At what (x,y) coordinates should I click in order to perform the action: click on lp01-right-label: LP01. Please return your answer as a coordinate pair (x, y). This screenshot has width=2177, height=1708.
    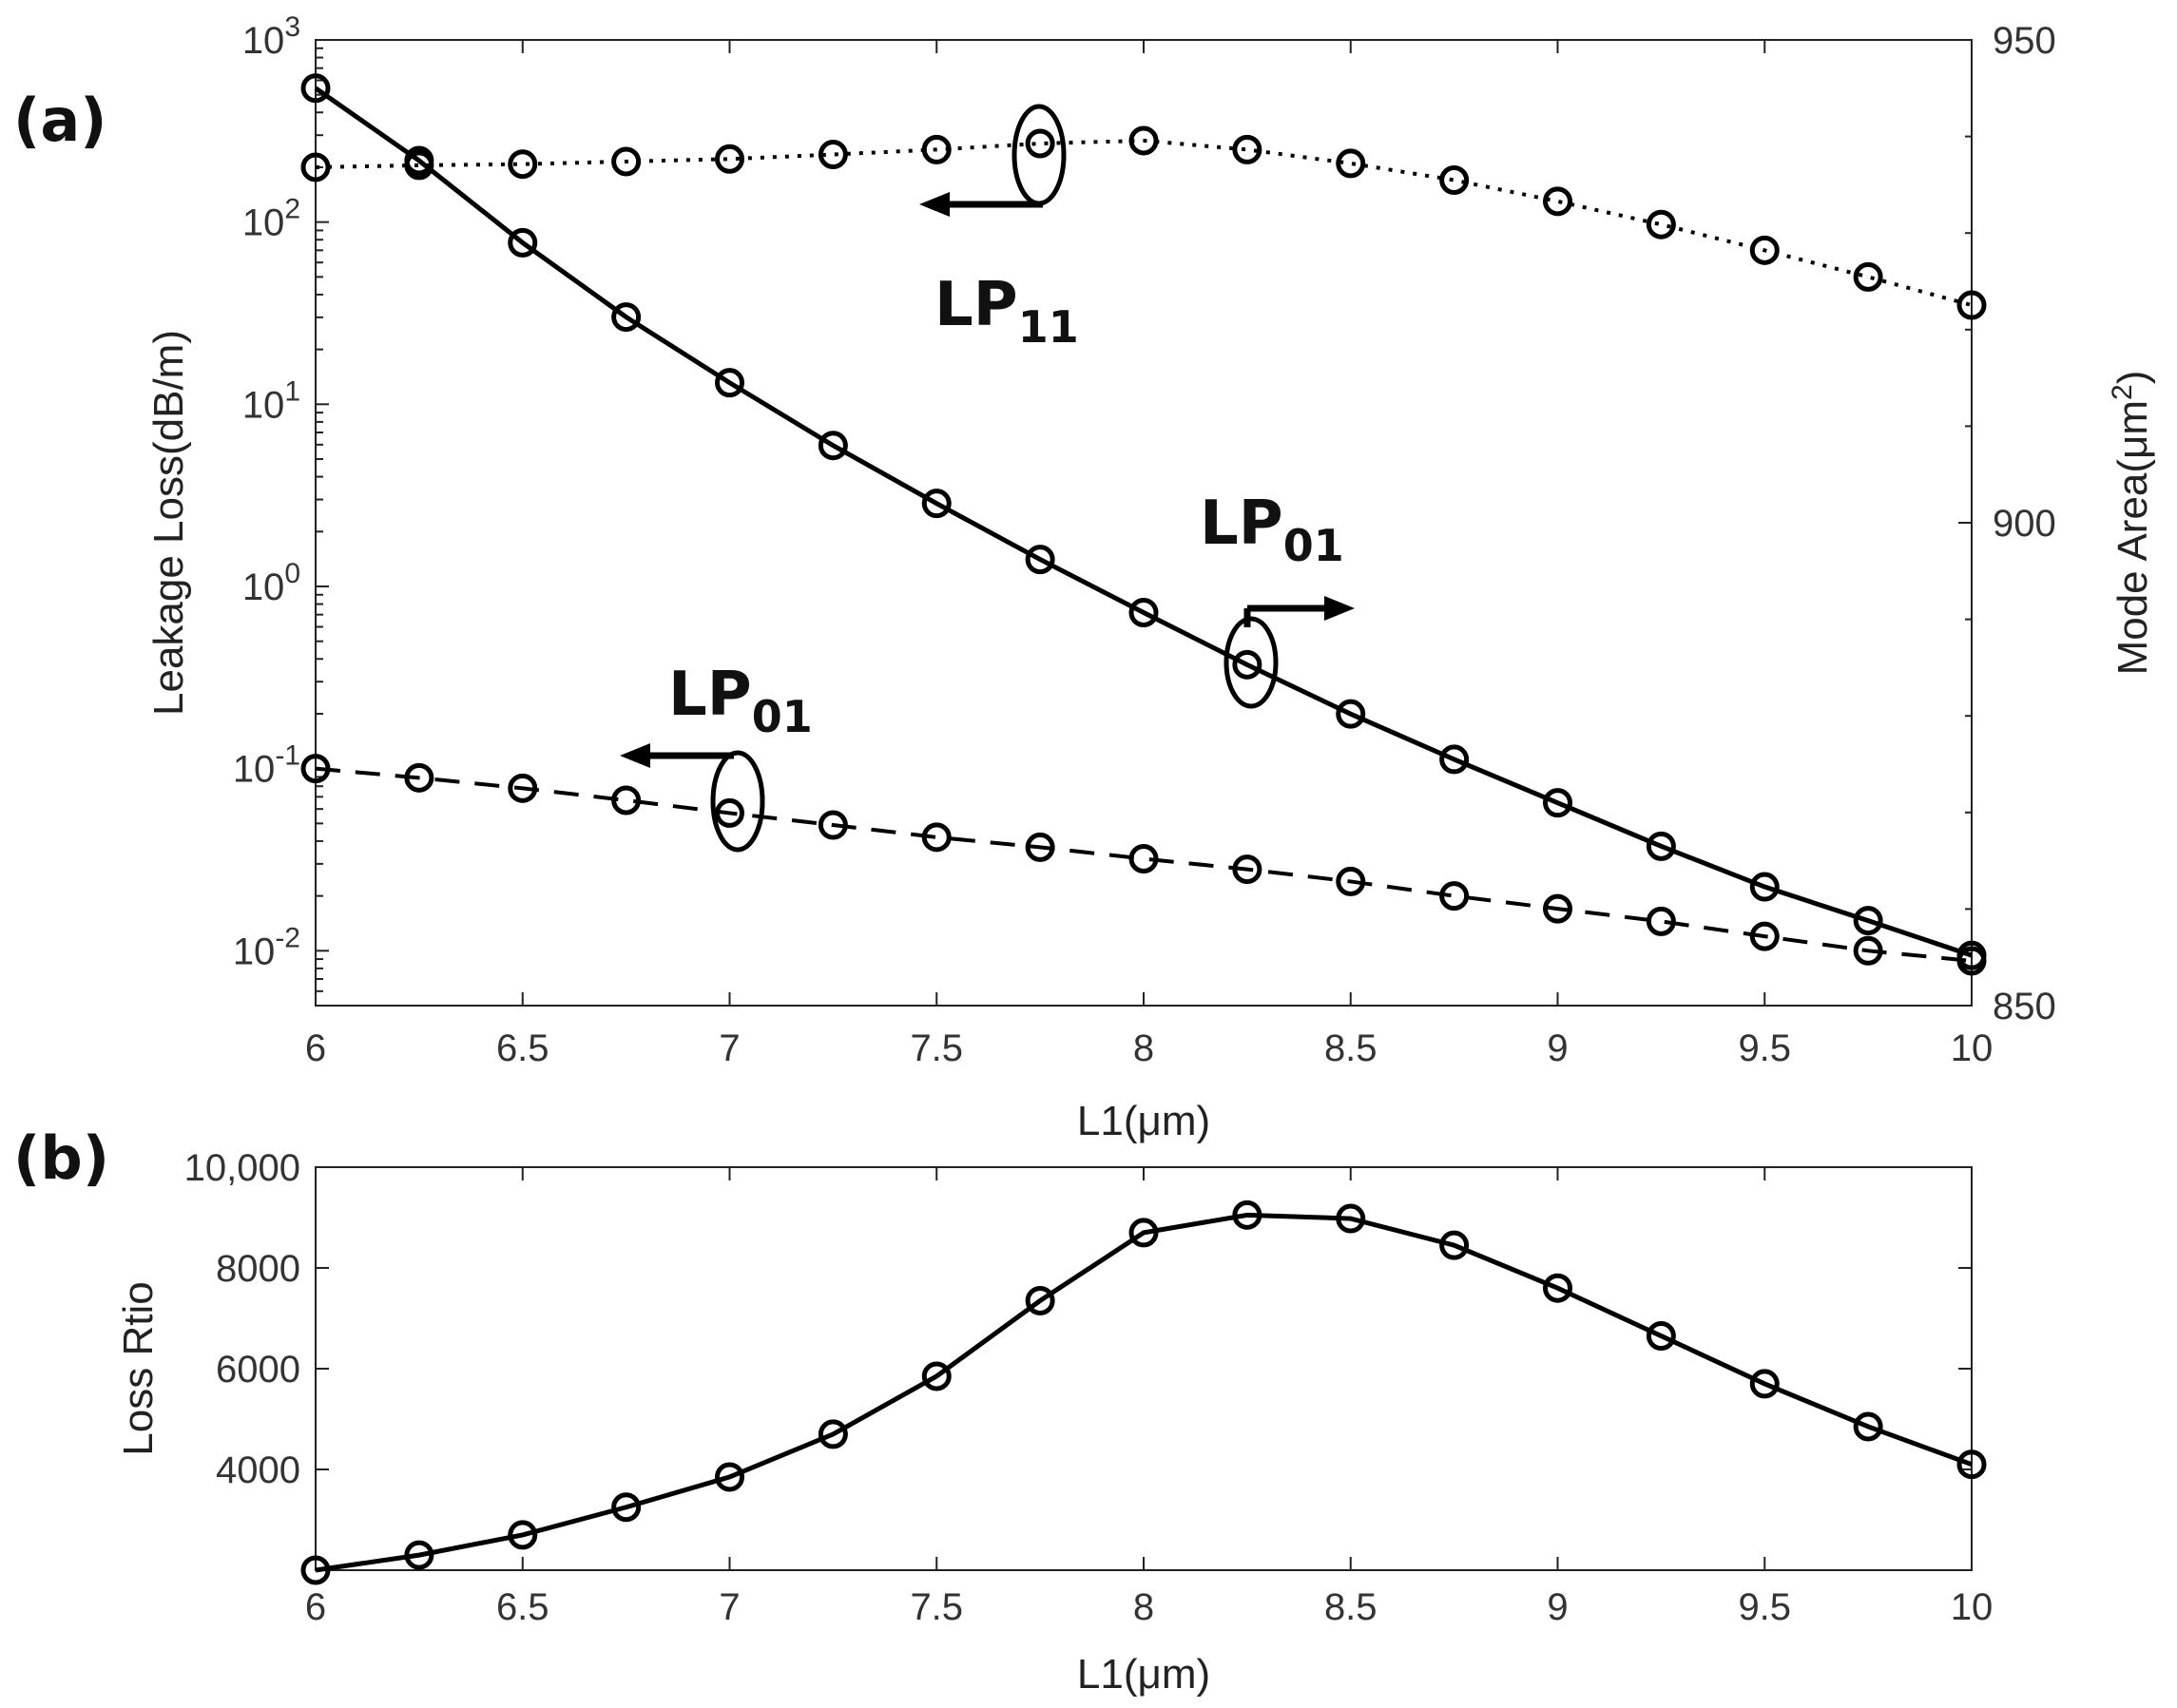
    Looking at the image, I should click on (1272, 530).